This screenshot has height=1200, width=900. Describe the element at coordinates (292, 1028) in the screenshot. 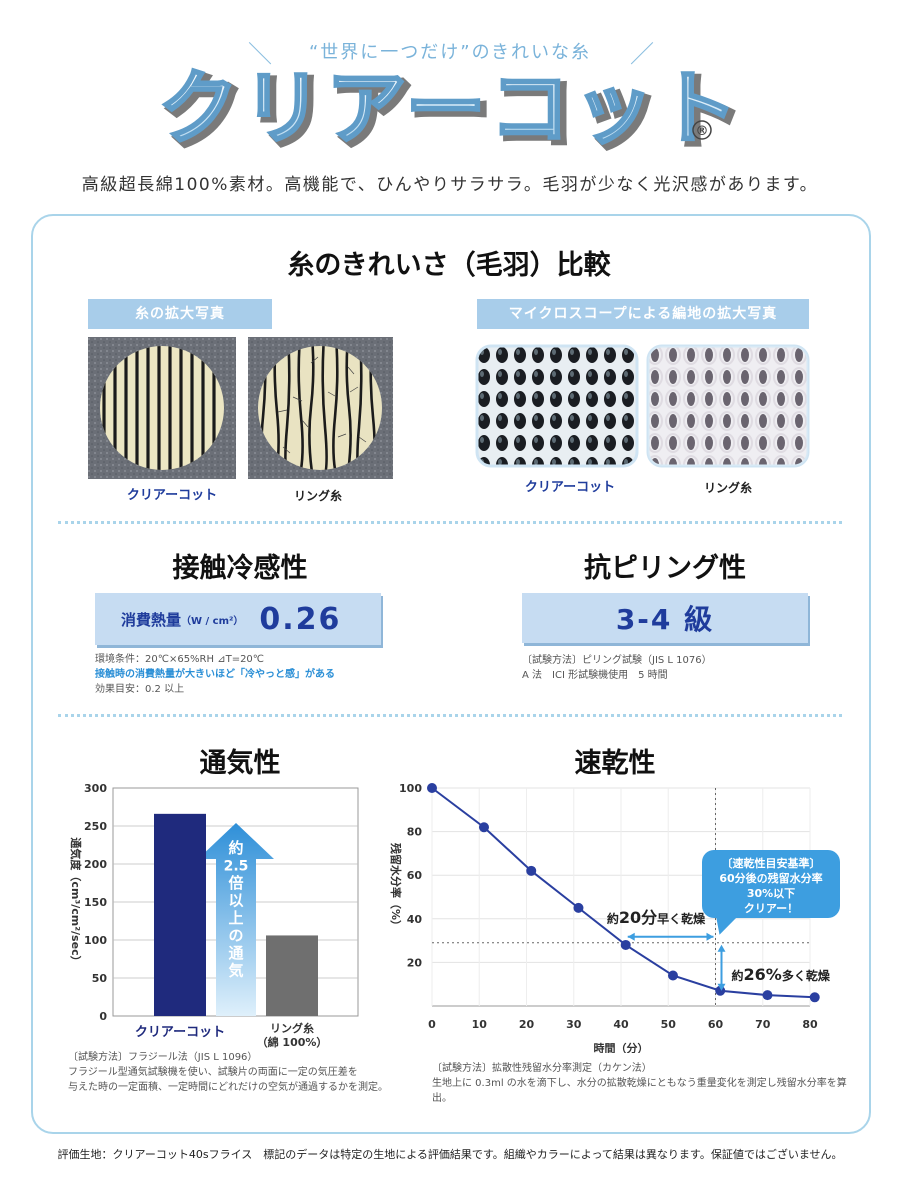

I see `x-category-label: リング糸` at that location.